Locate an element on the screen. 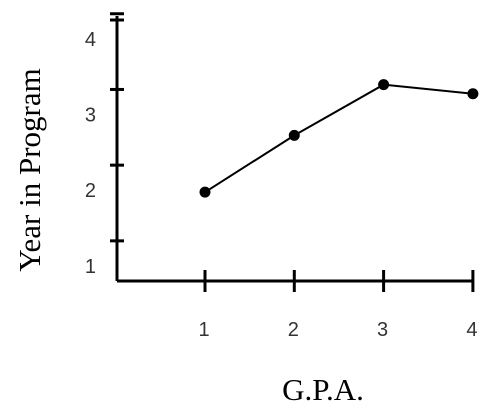  y-tick-label: 4 is located at coordinates (90, 40).